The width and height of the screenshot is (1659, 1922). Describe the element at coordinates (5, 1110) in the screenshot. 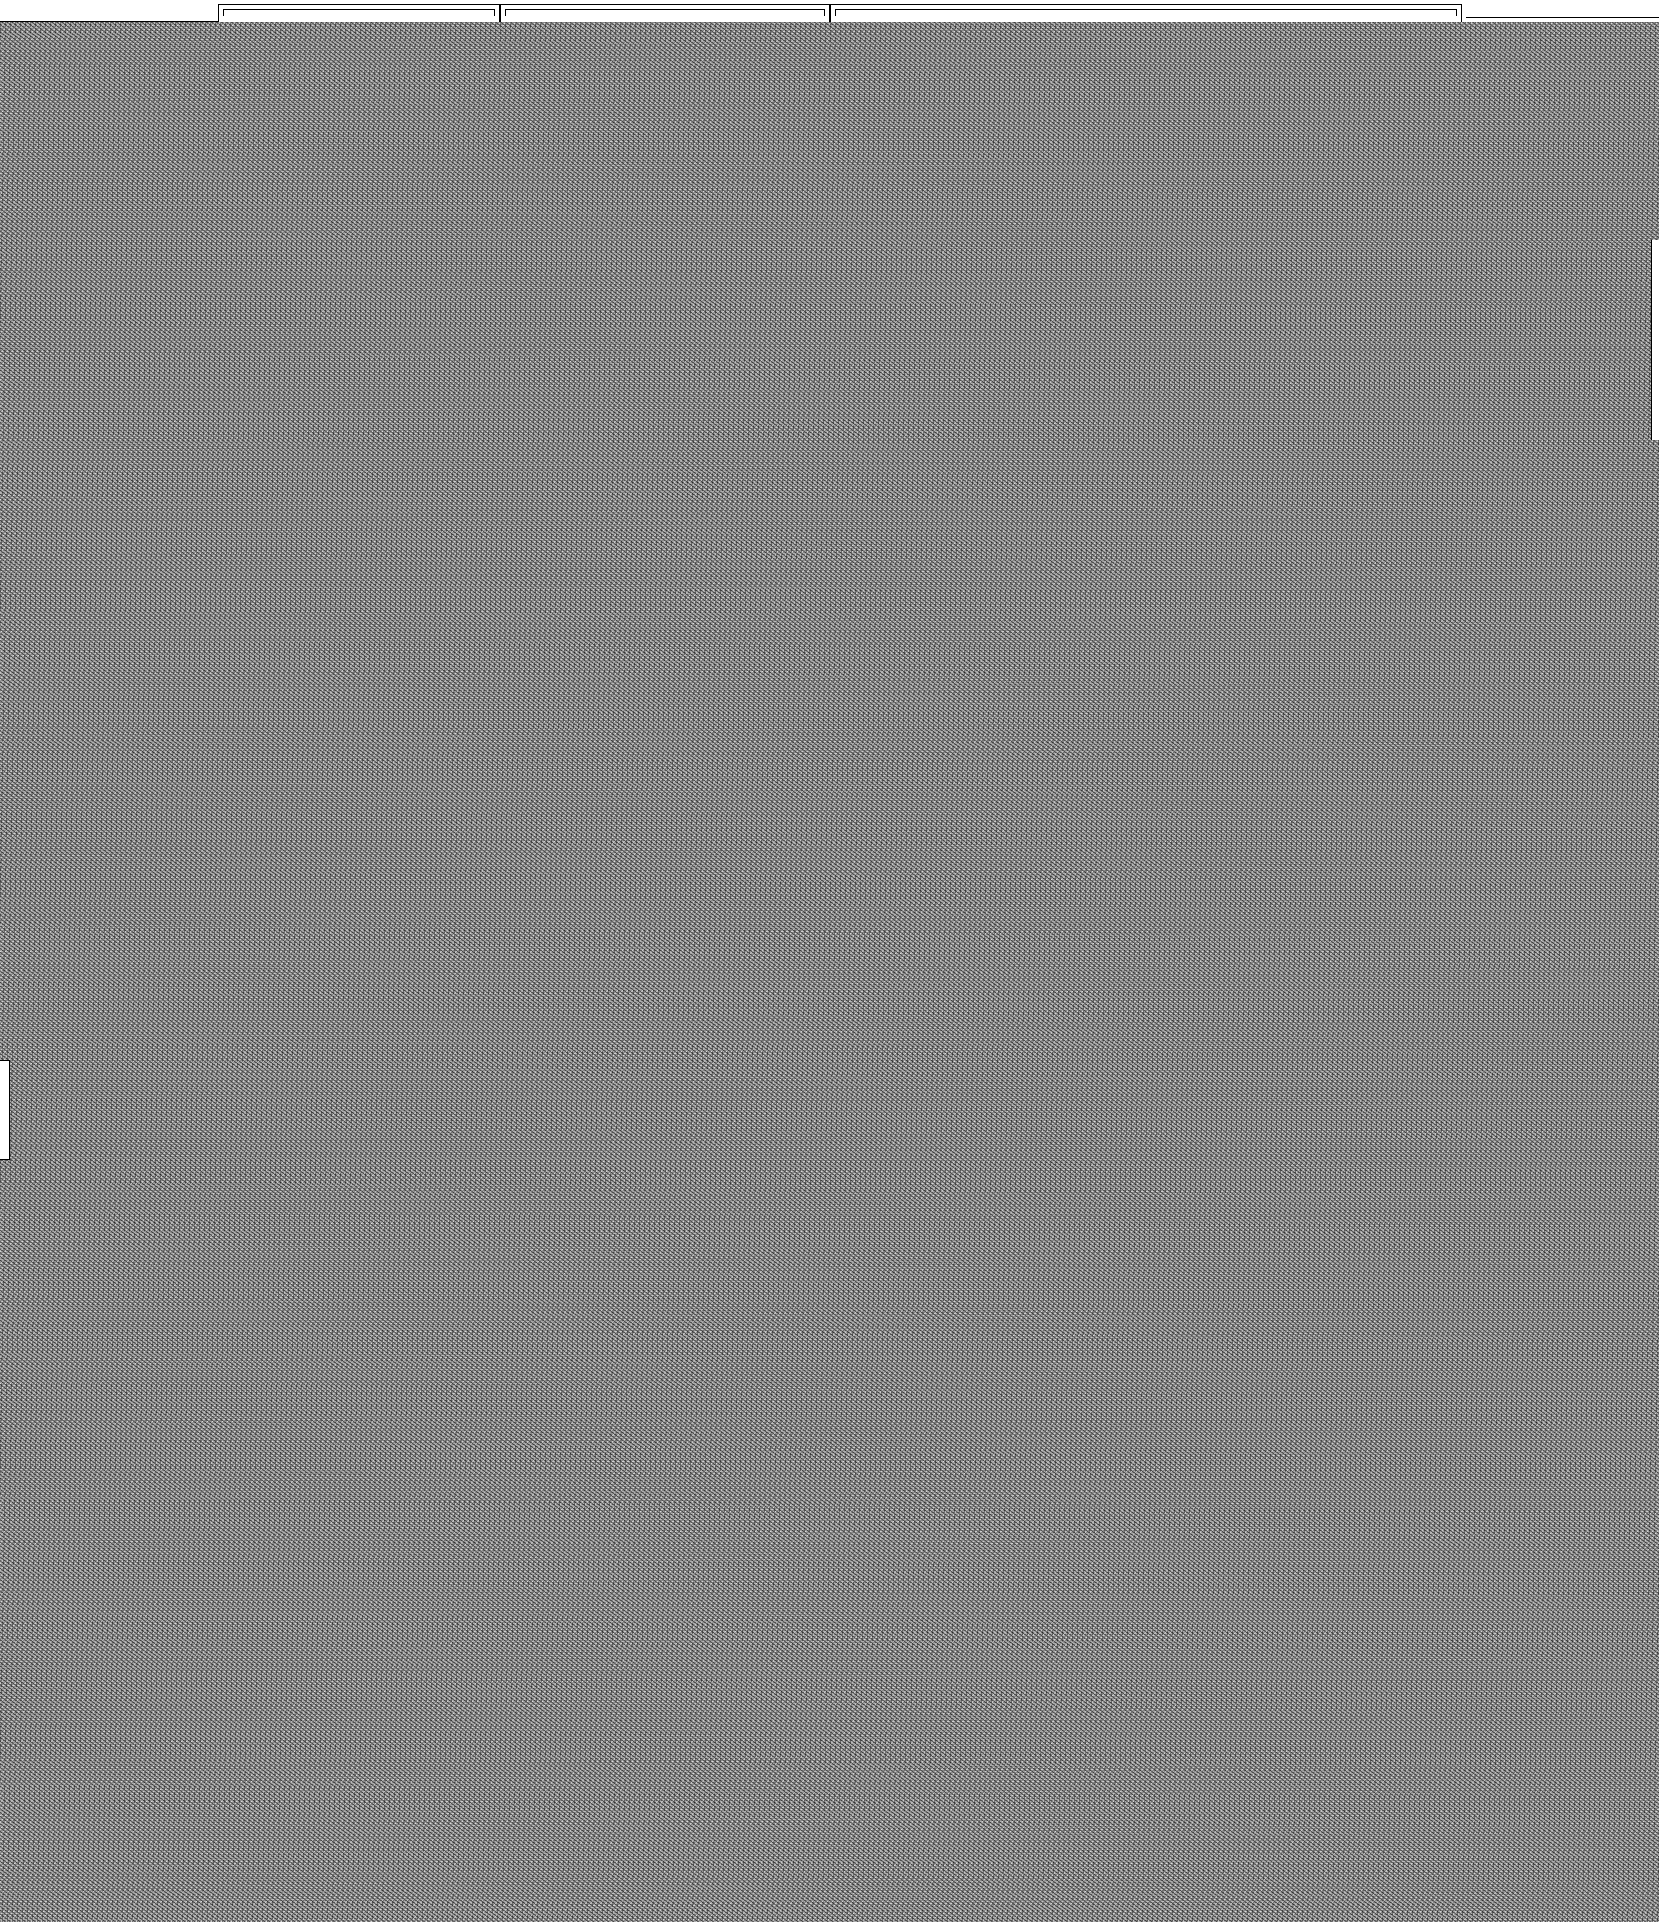

I see `left-edge-handle` at that location.